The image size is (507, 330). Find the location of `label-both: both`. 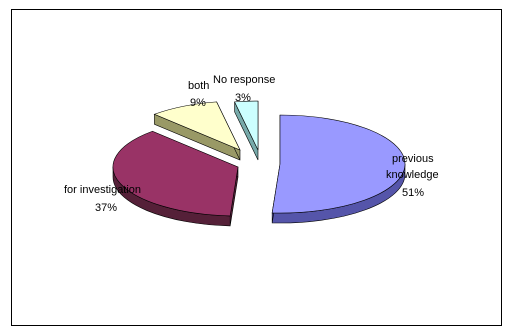

label-both: both is located at coordinates (198, 86).